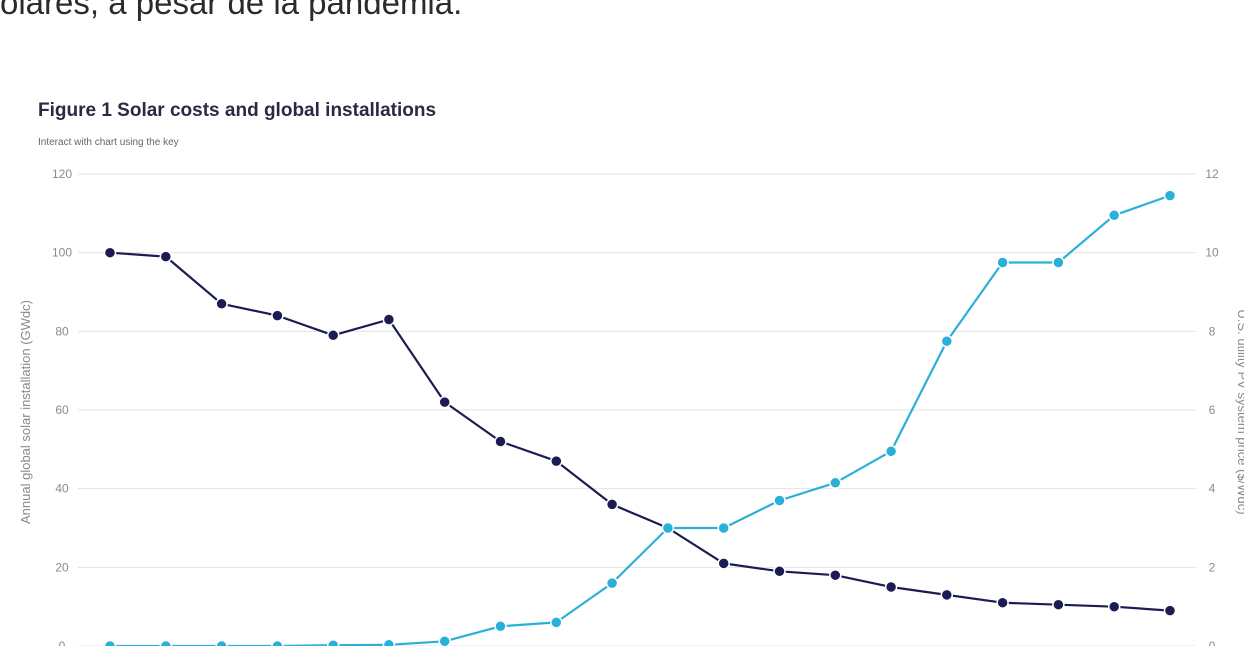 This screenshot has width=1244, height=646. I want to click on y-left-tick-label: 60, so click(62, 410).